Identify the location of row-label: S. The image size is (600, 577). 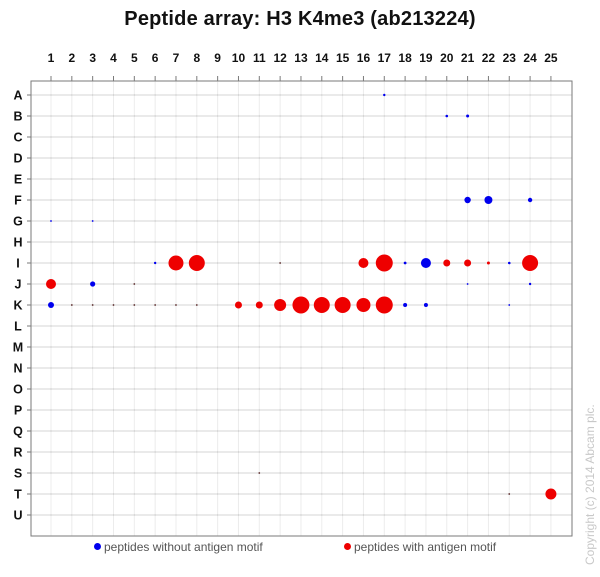
(18, 474).